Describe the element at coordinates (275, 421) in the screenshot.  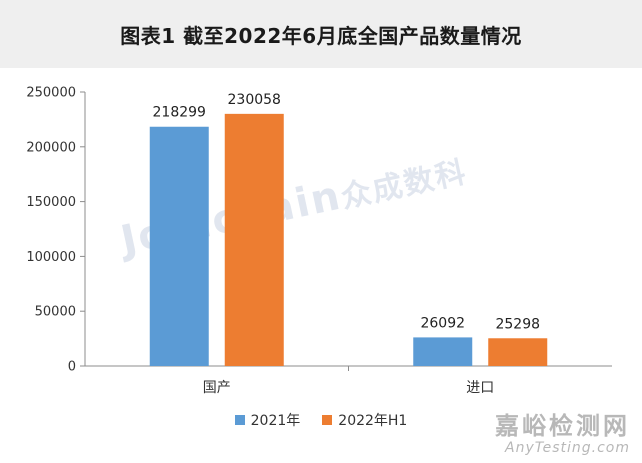
I see `legend-label-2021: 2021年` at that location.